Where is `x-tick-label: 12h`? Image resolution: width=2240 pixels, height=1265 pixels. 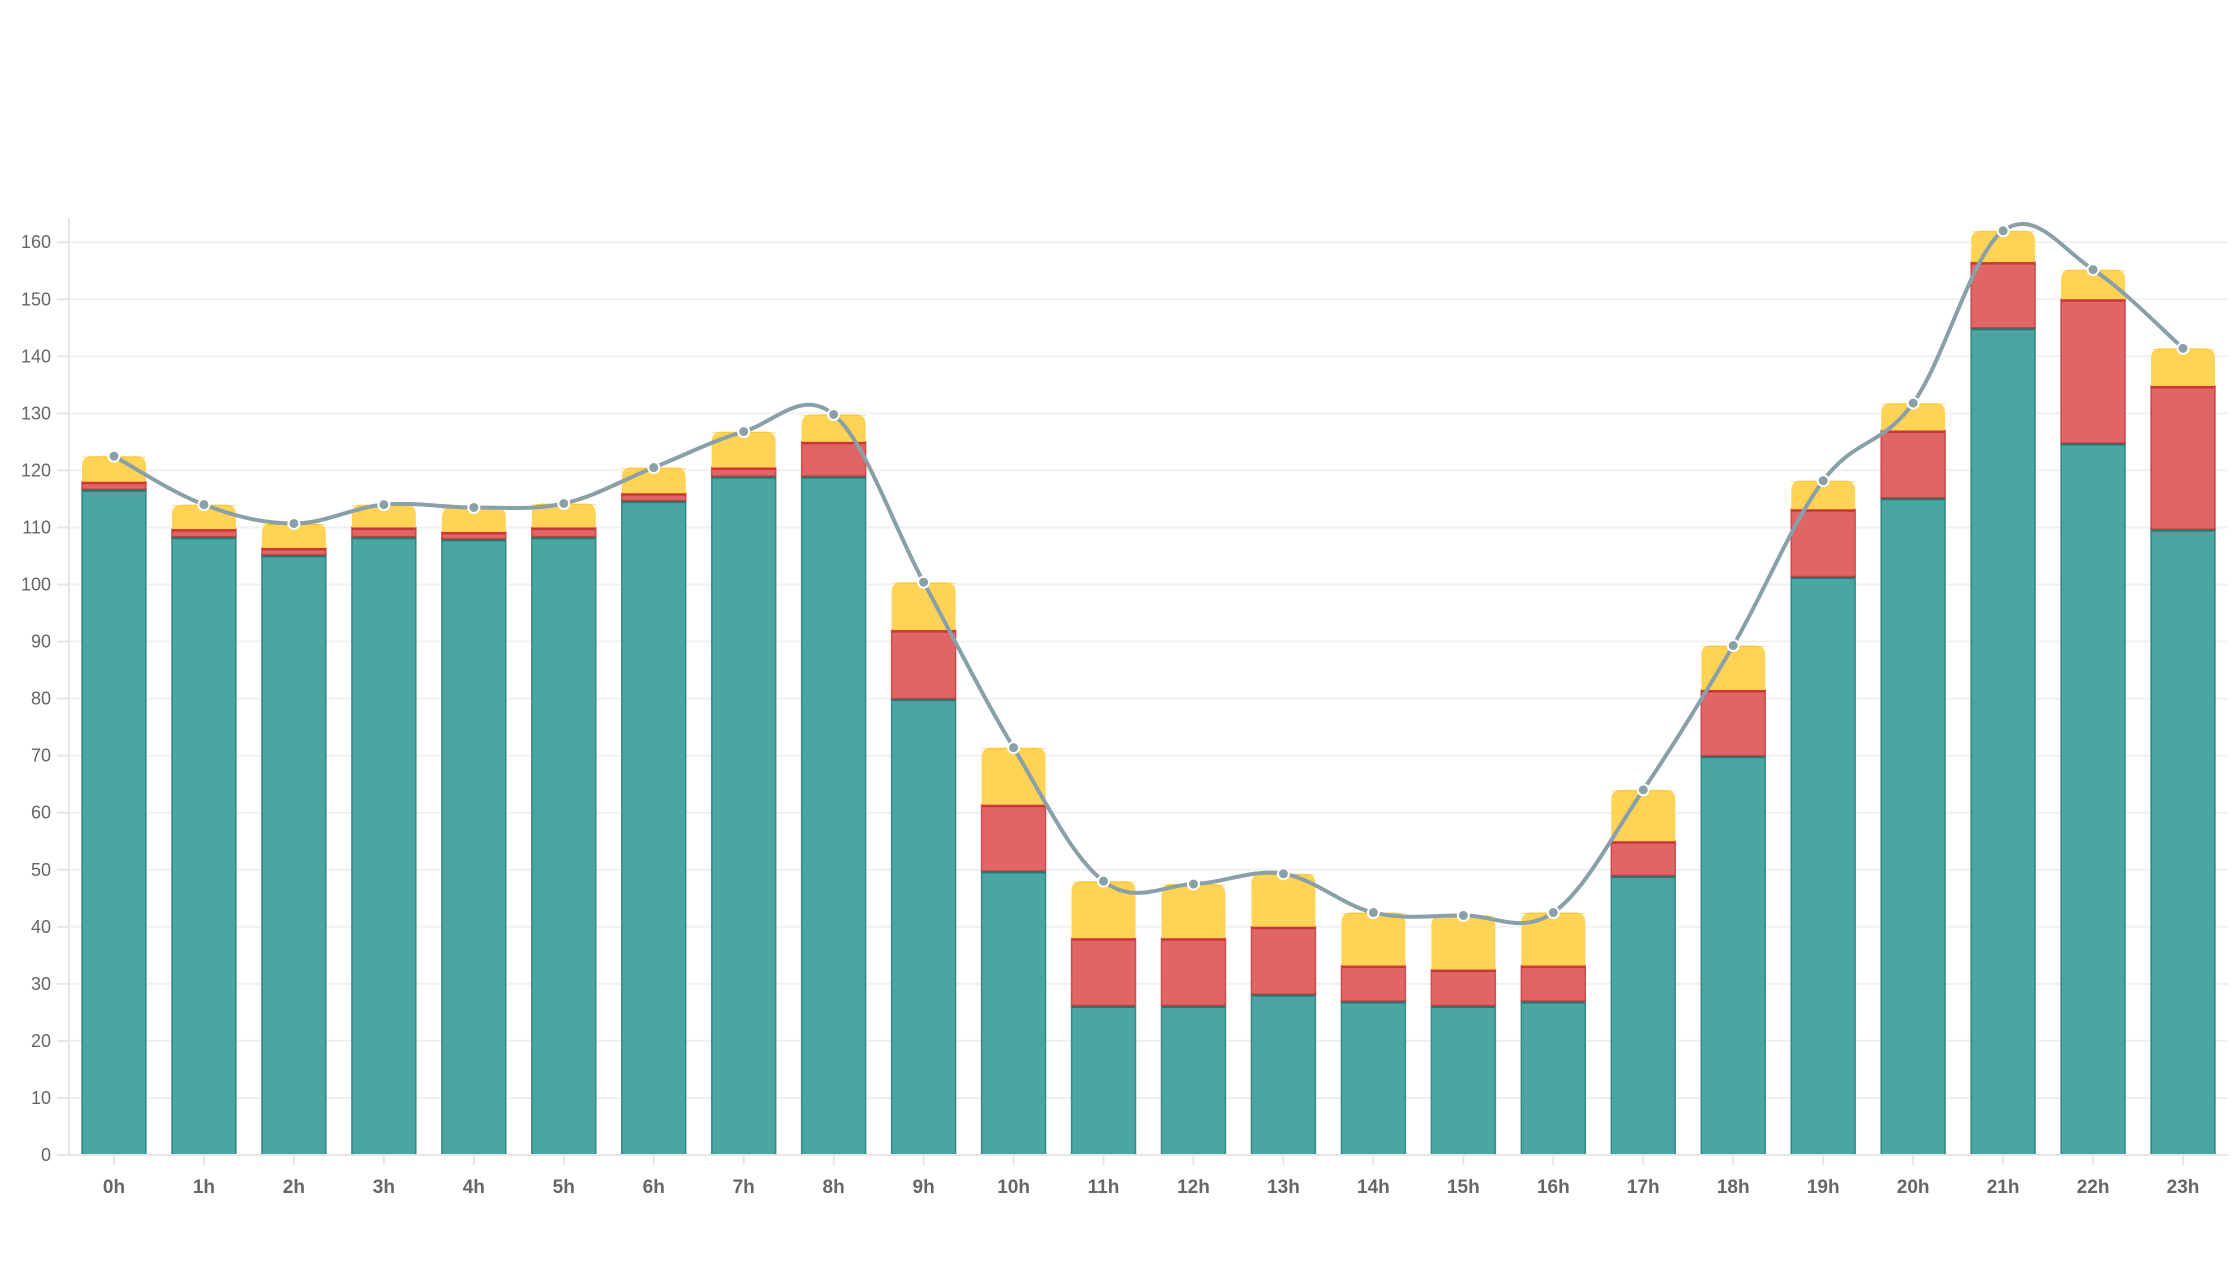 x-tick-label: 12h is located at coordinates (1193, 1187).